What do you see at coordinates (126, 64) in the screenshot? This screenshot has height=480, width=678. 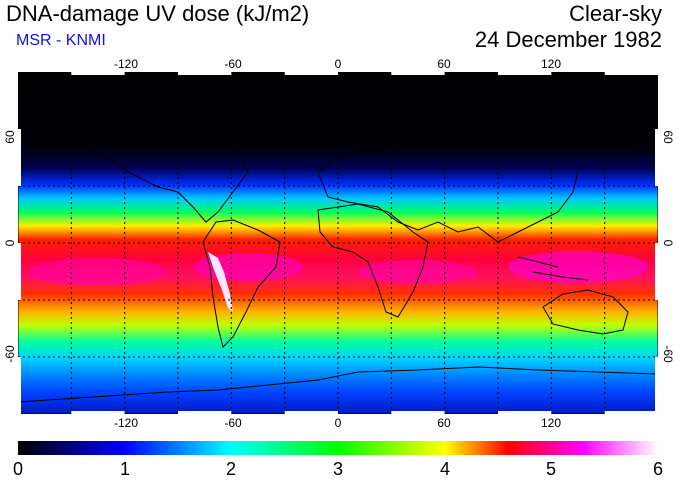 I see `lon-tick-top-m120: -120` at bounding box center [126, 64].